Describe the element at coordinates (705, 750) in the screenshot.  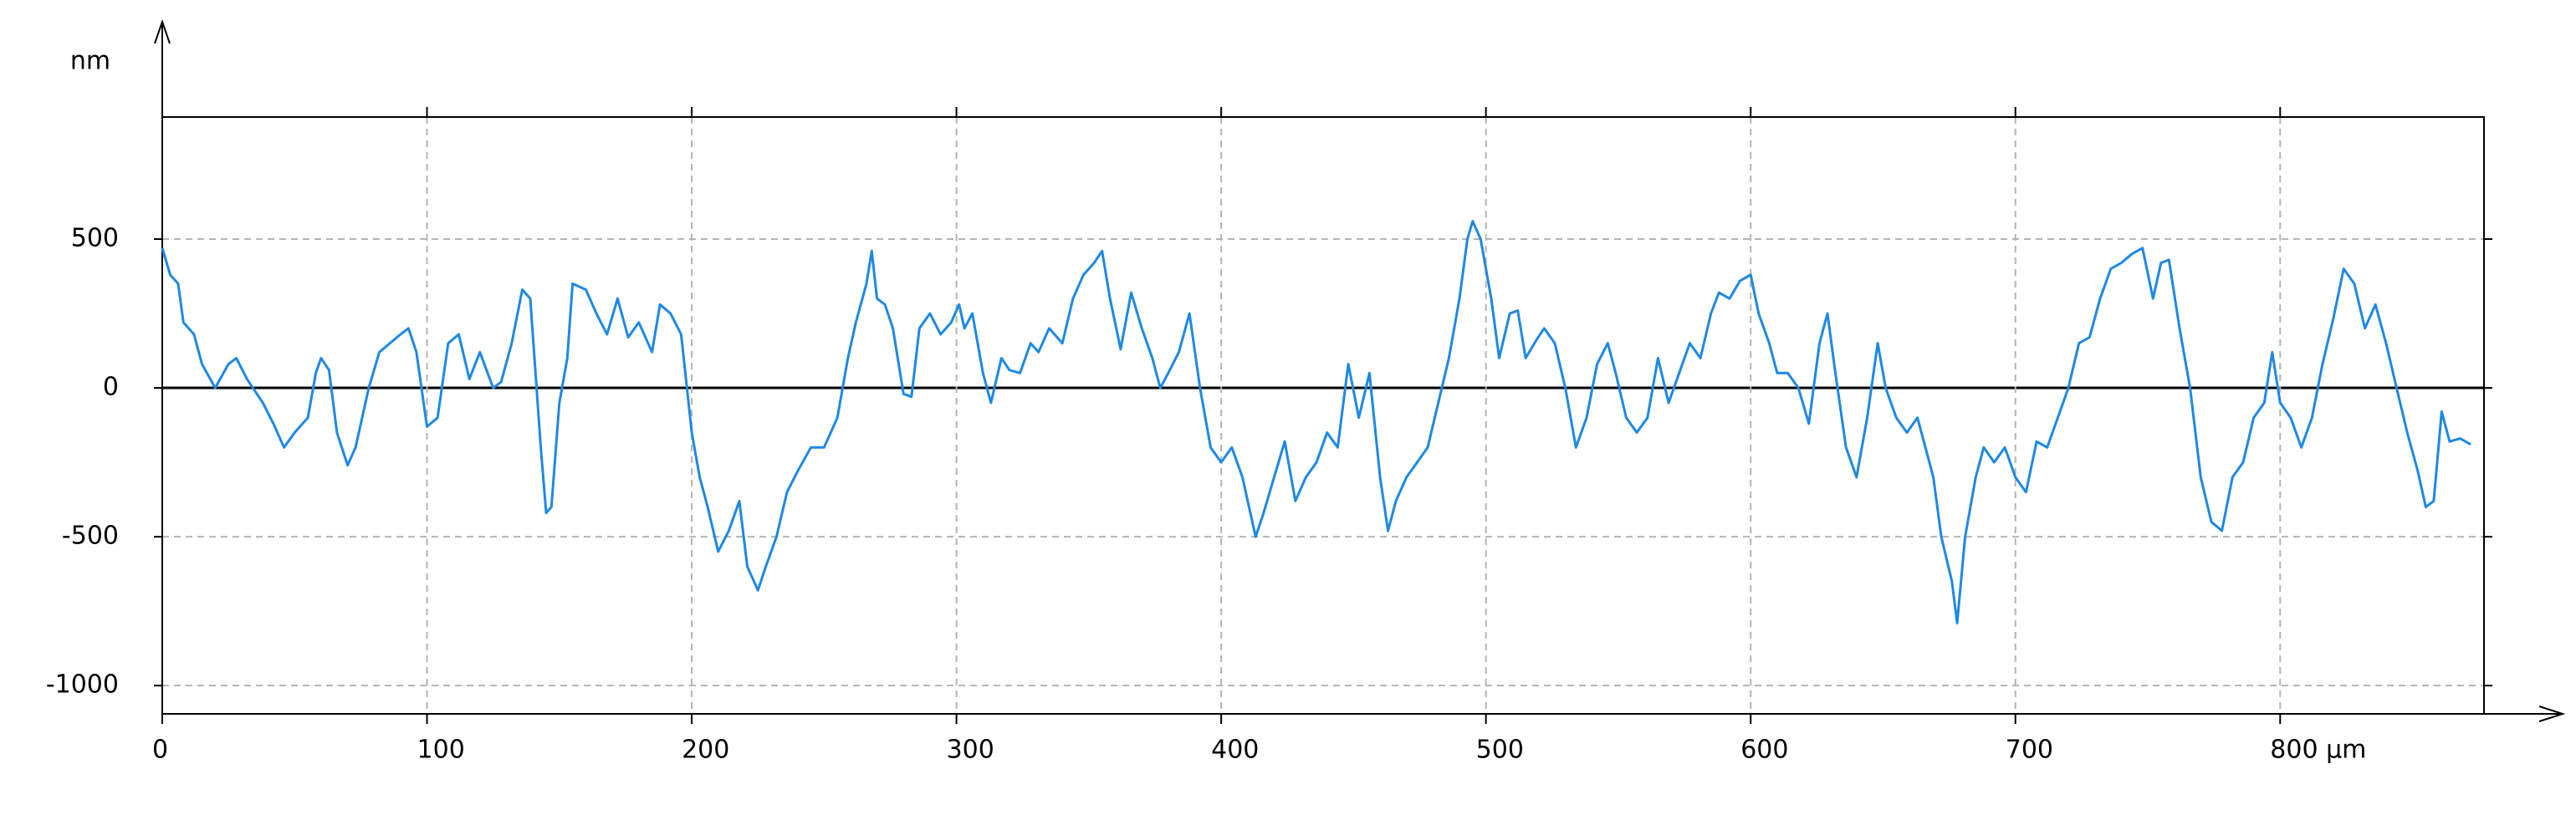
I see `x-tick-label: 200` at that location.